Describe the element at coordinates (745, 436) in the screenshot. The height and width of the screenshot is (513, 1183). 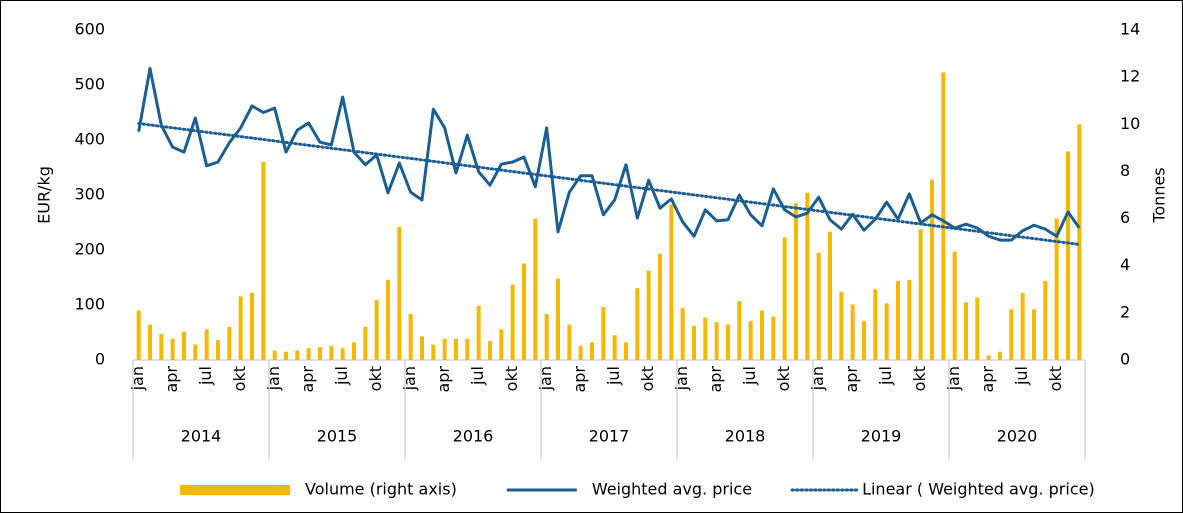
I see `year-label: 2018` at that location.